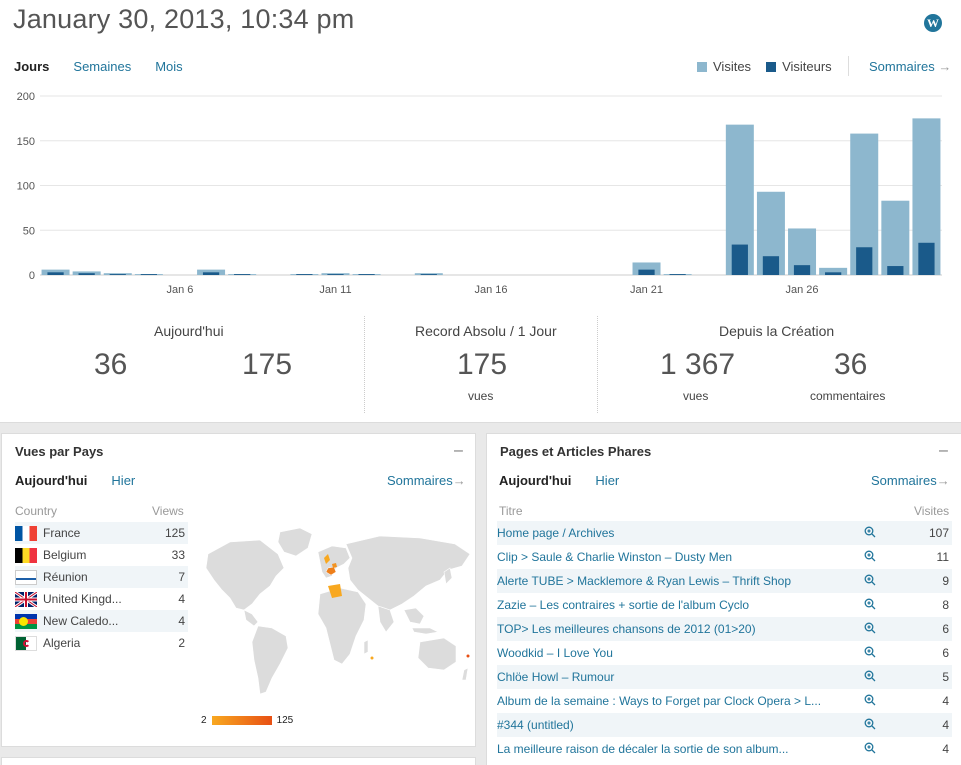 The width and height of the screenshot is (961, 765). What do you see at coordinates (535, 725) in the screenshot?
I see `post-link: #344 (untitled)` at bounding box center [535, 725].